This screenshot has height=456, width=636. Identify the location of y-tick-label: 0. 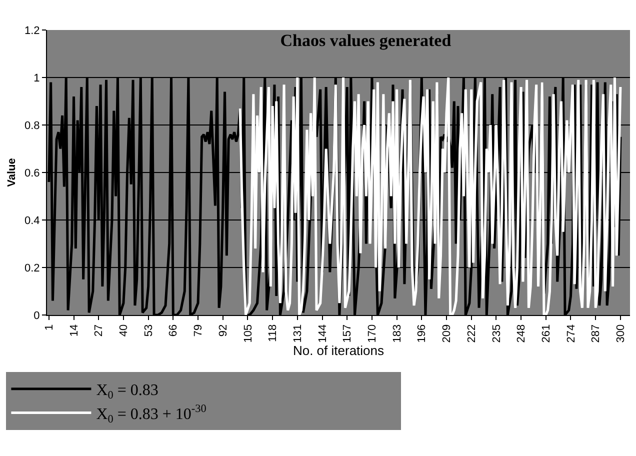
(37, 316).